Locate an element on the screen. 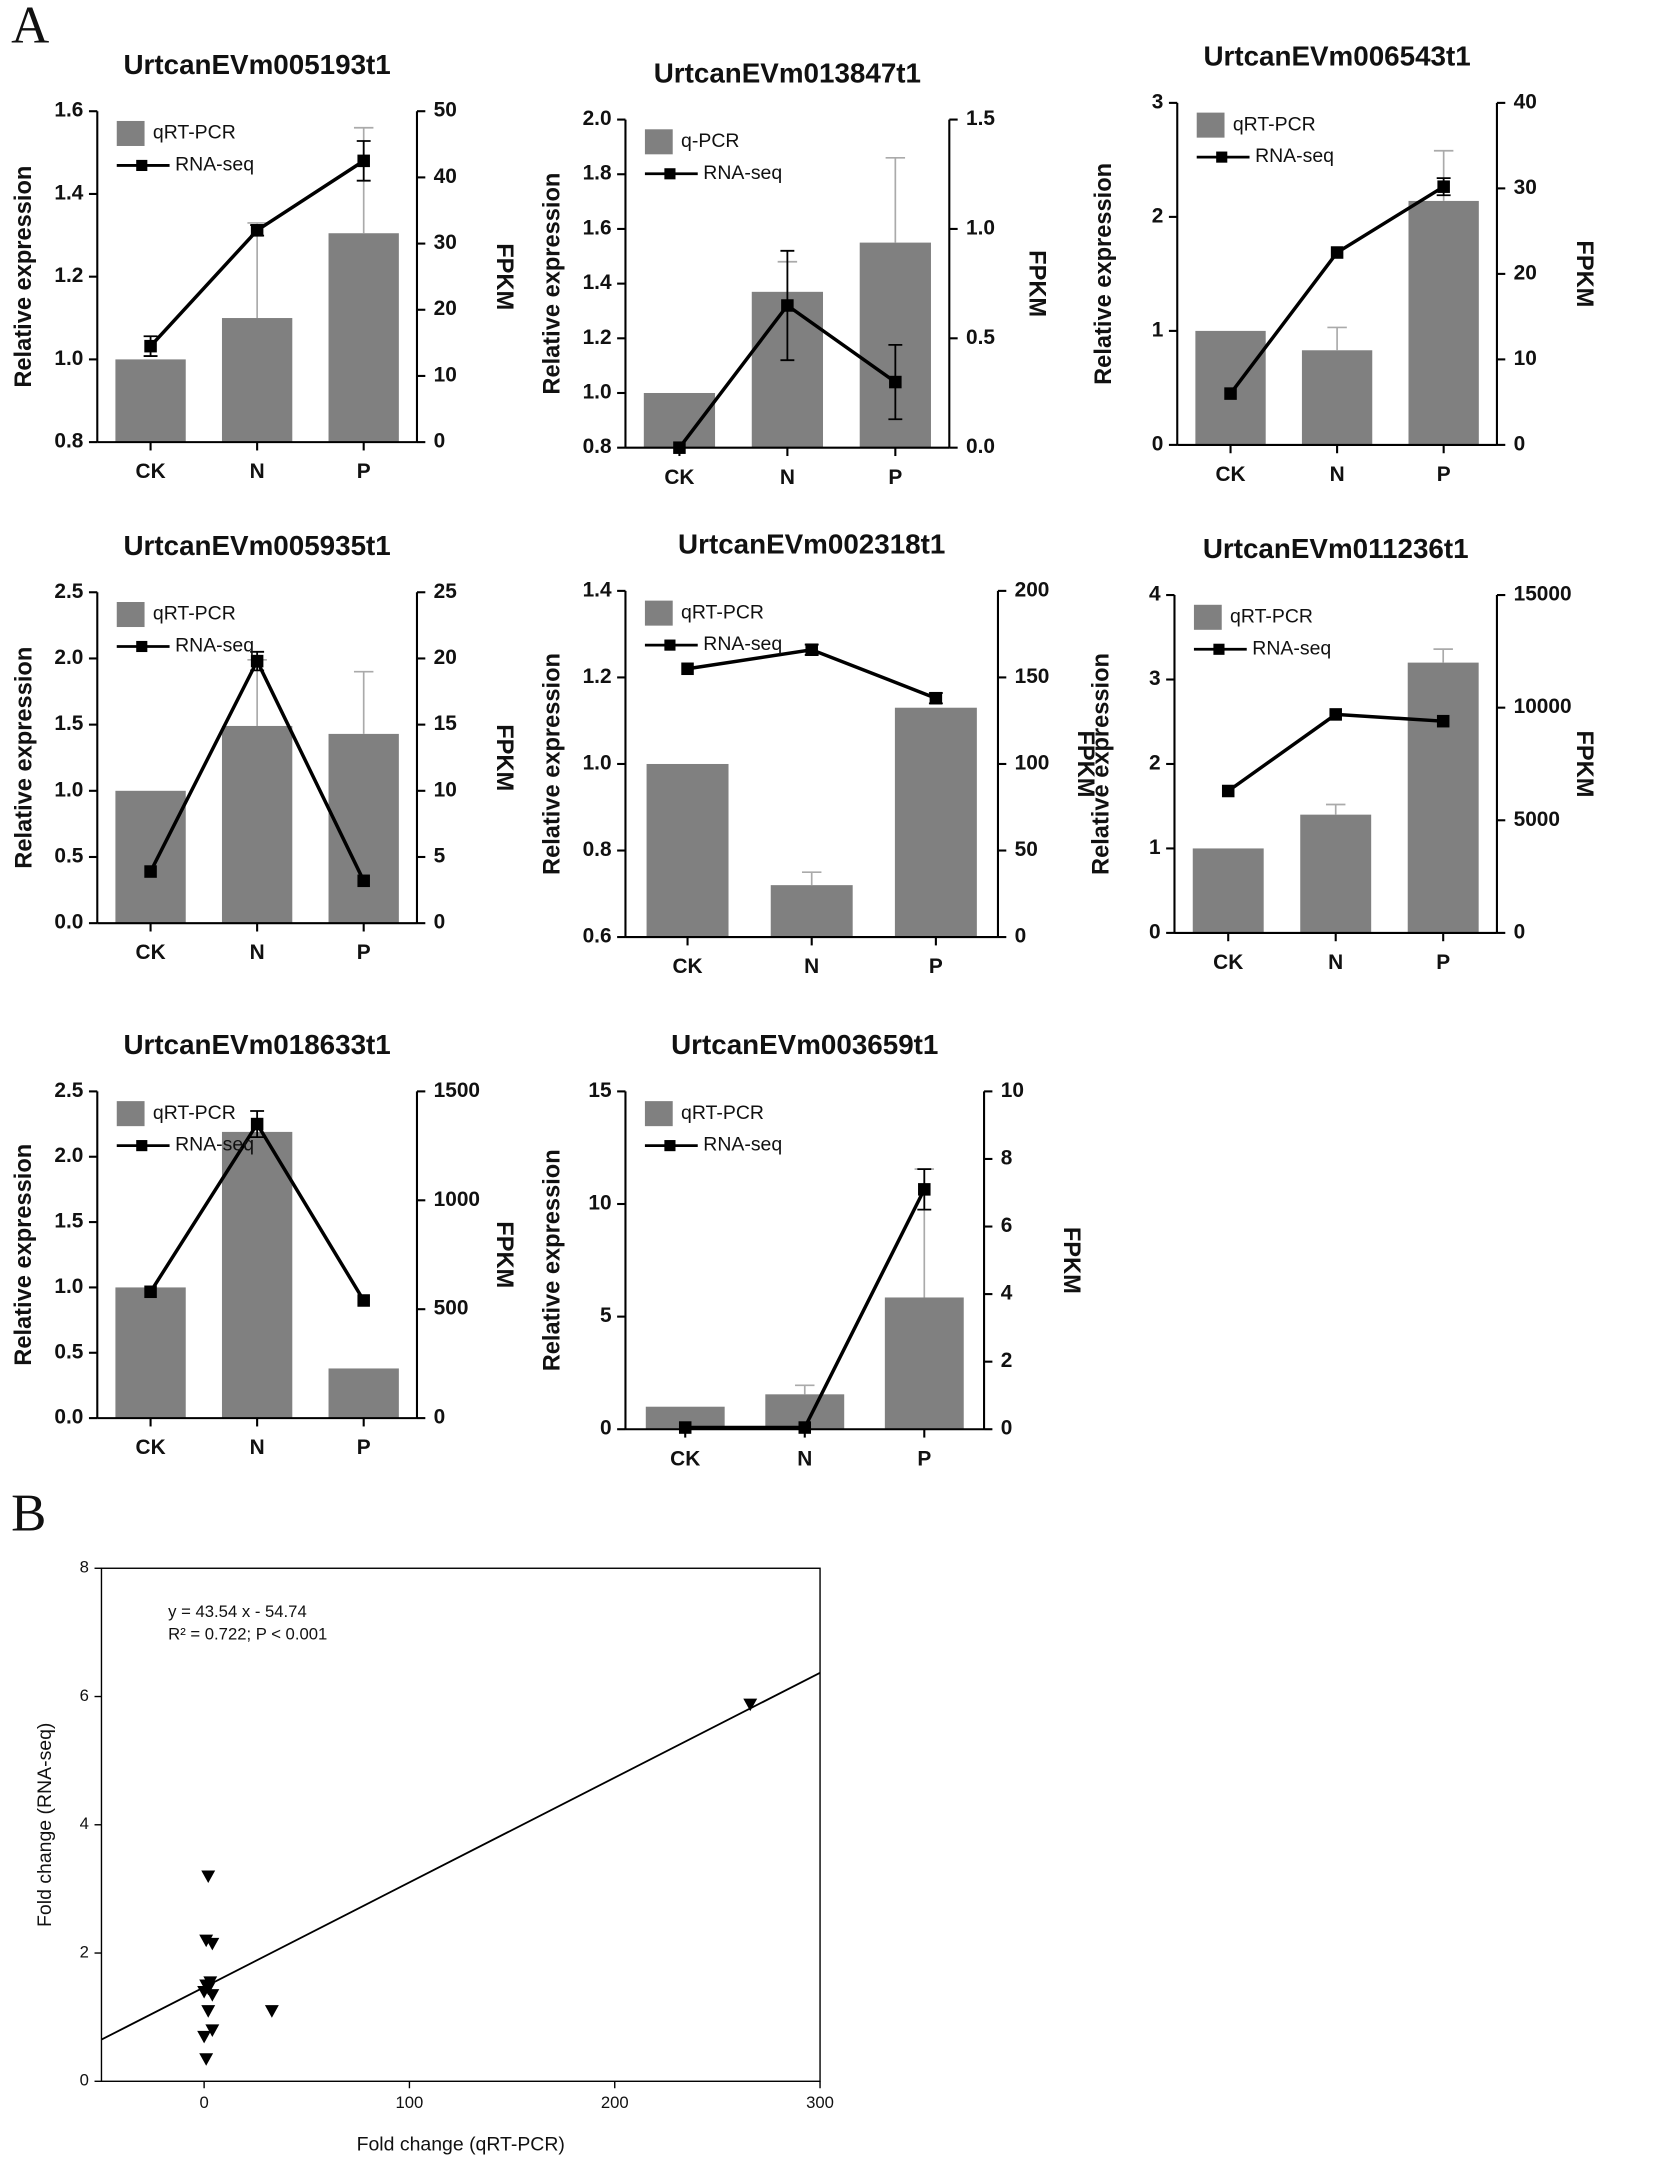 The height and width of the screenshot is (2180, 1654). y2-tick-label: 1000 is located at coordinates (457, 1199).